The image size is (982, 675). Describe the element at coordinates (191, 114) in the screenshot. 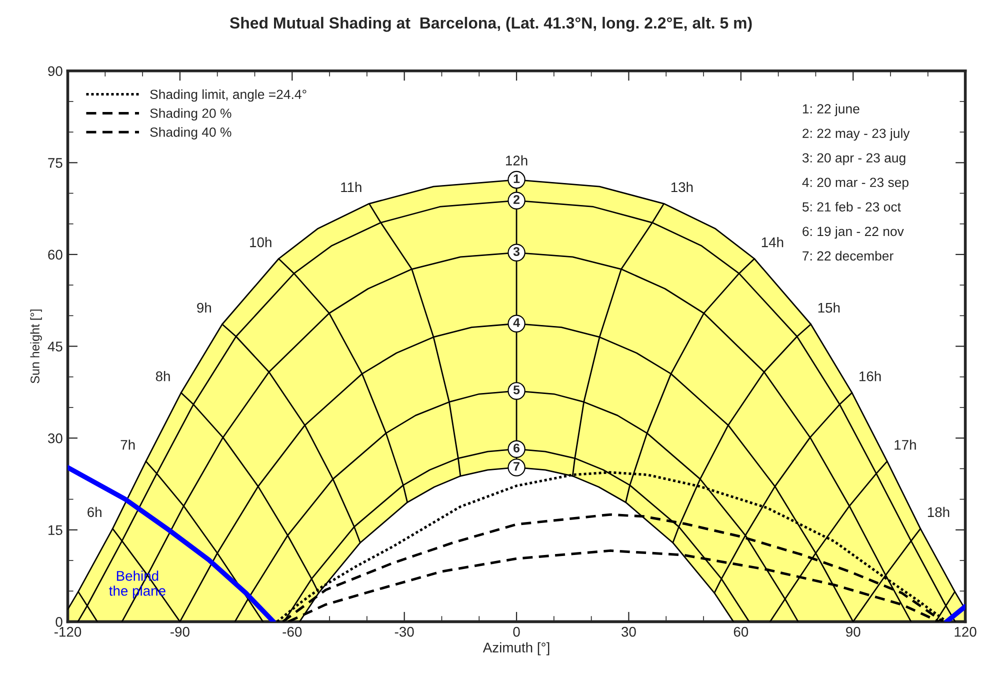

I see `legend-label: Shading 20 %` at that location.